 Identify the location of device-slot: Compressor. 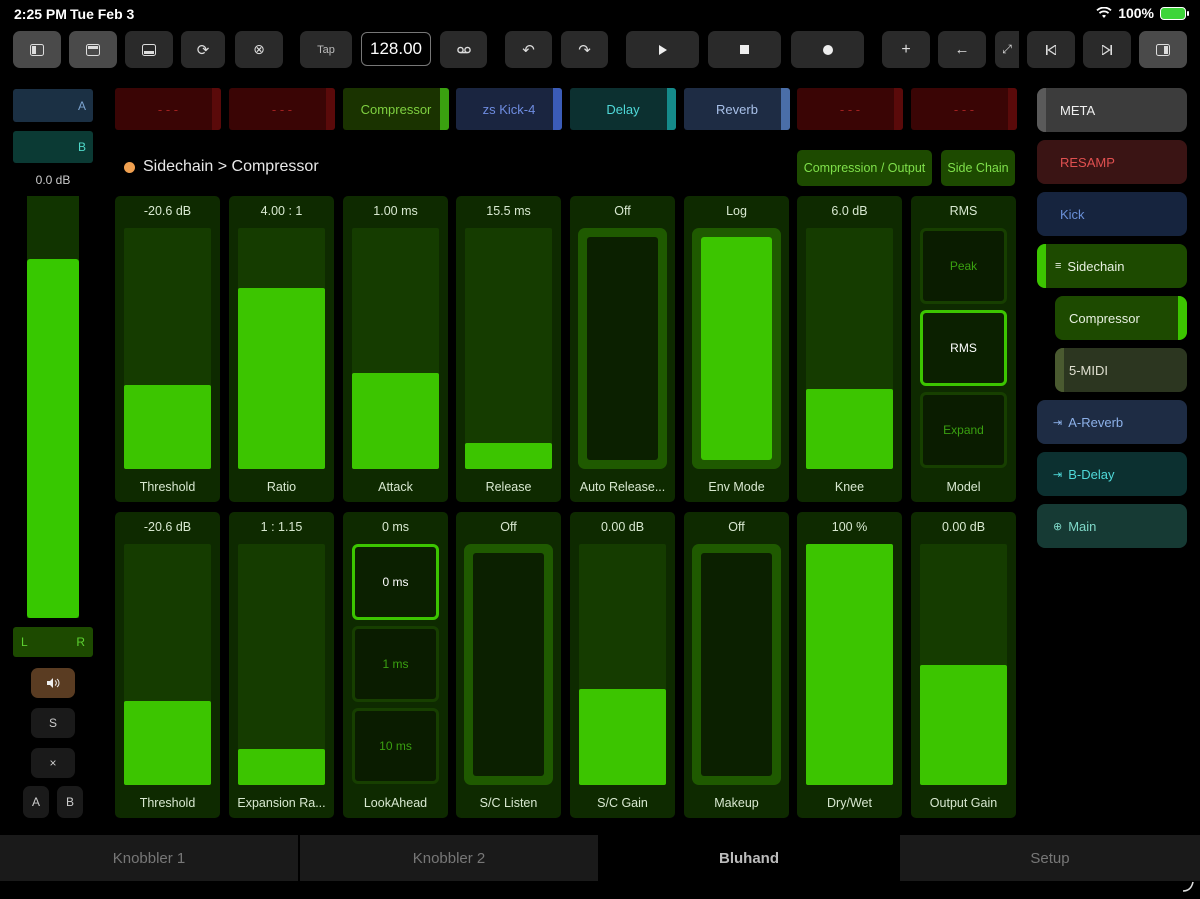
(396, 109).